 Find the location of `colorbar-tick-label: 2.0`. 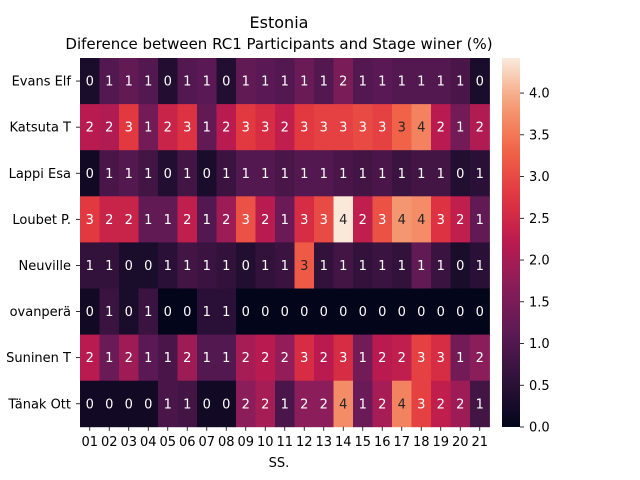

colorbar-tick-label: 2.0 is located at coordinates (539, 261).